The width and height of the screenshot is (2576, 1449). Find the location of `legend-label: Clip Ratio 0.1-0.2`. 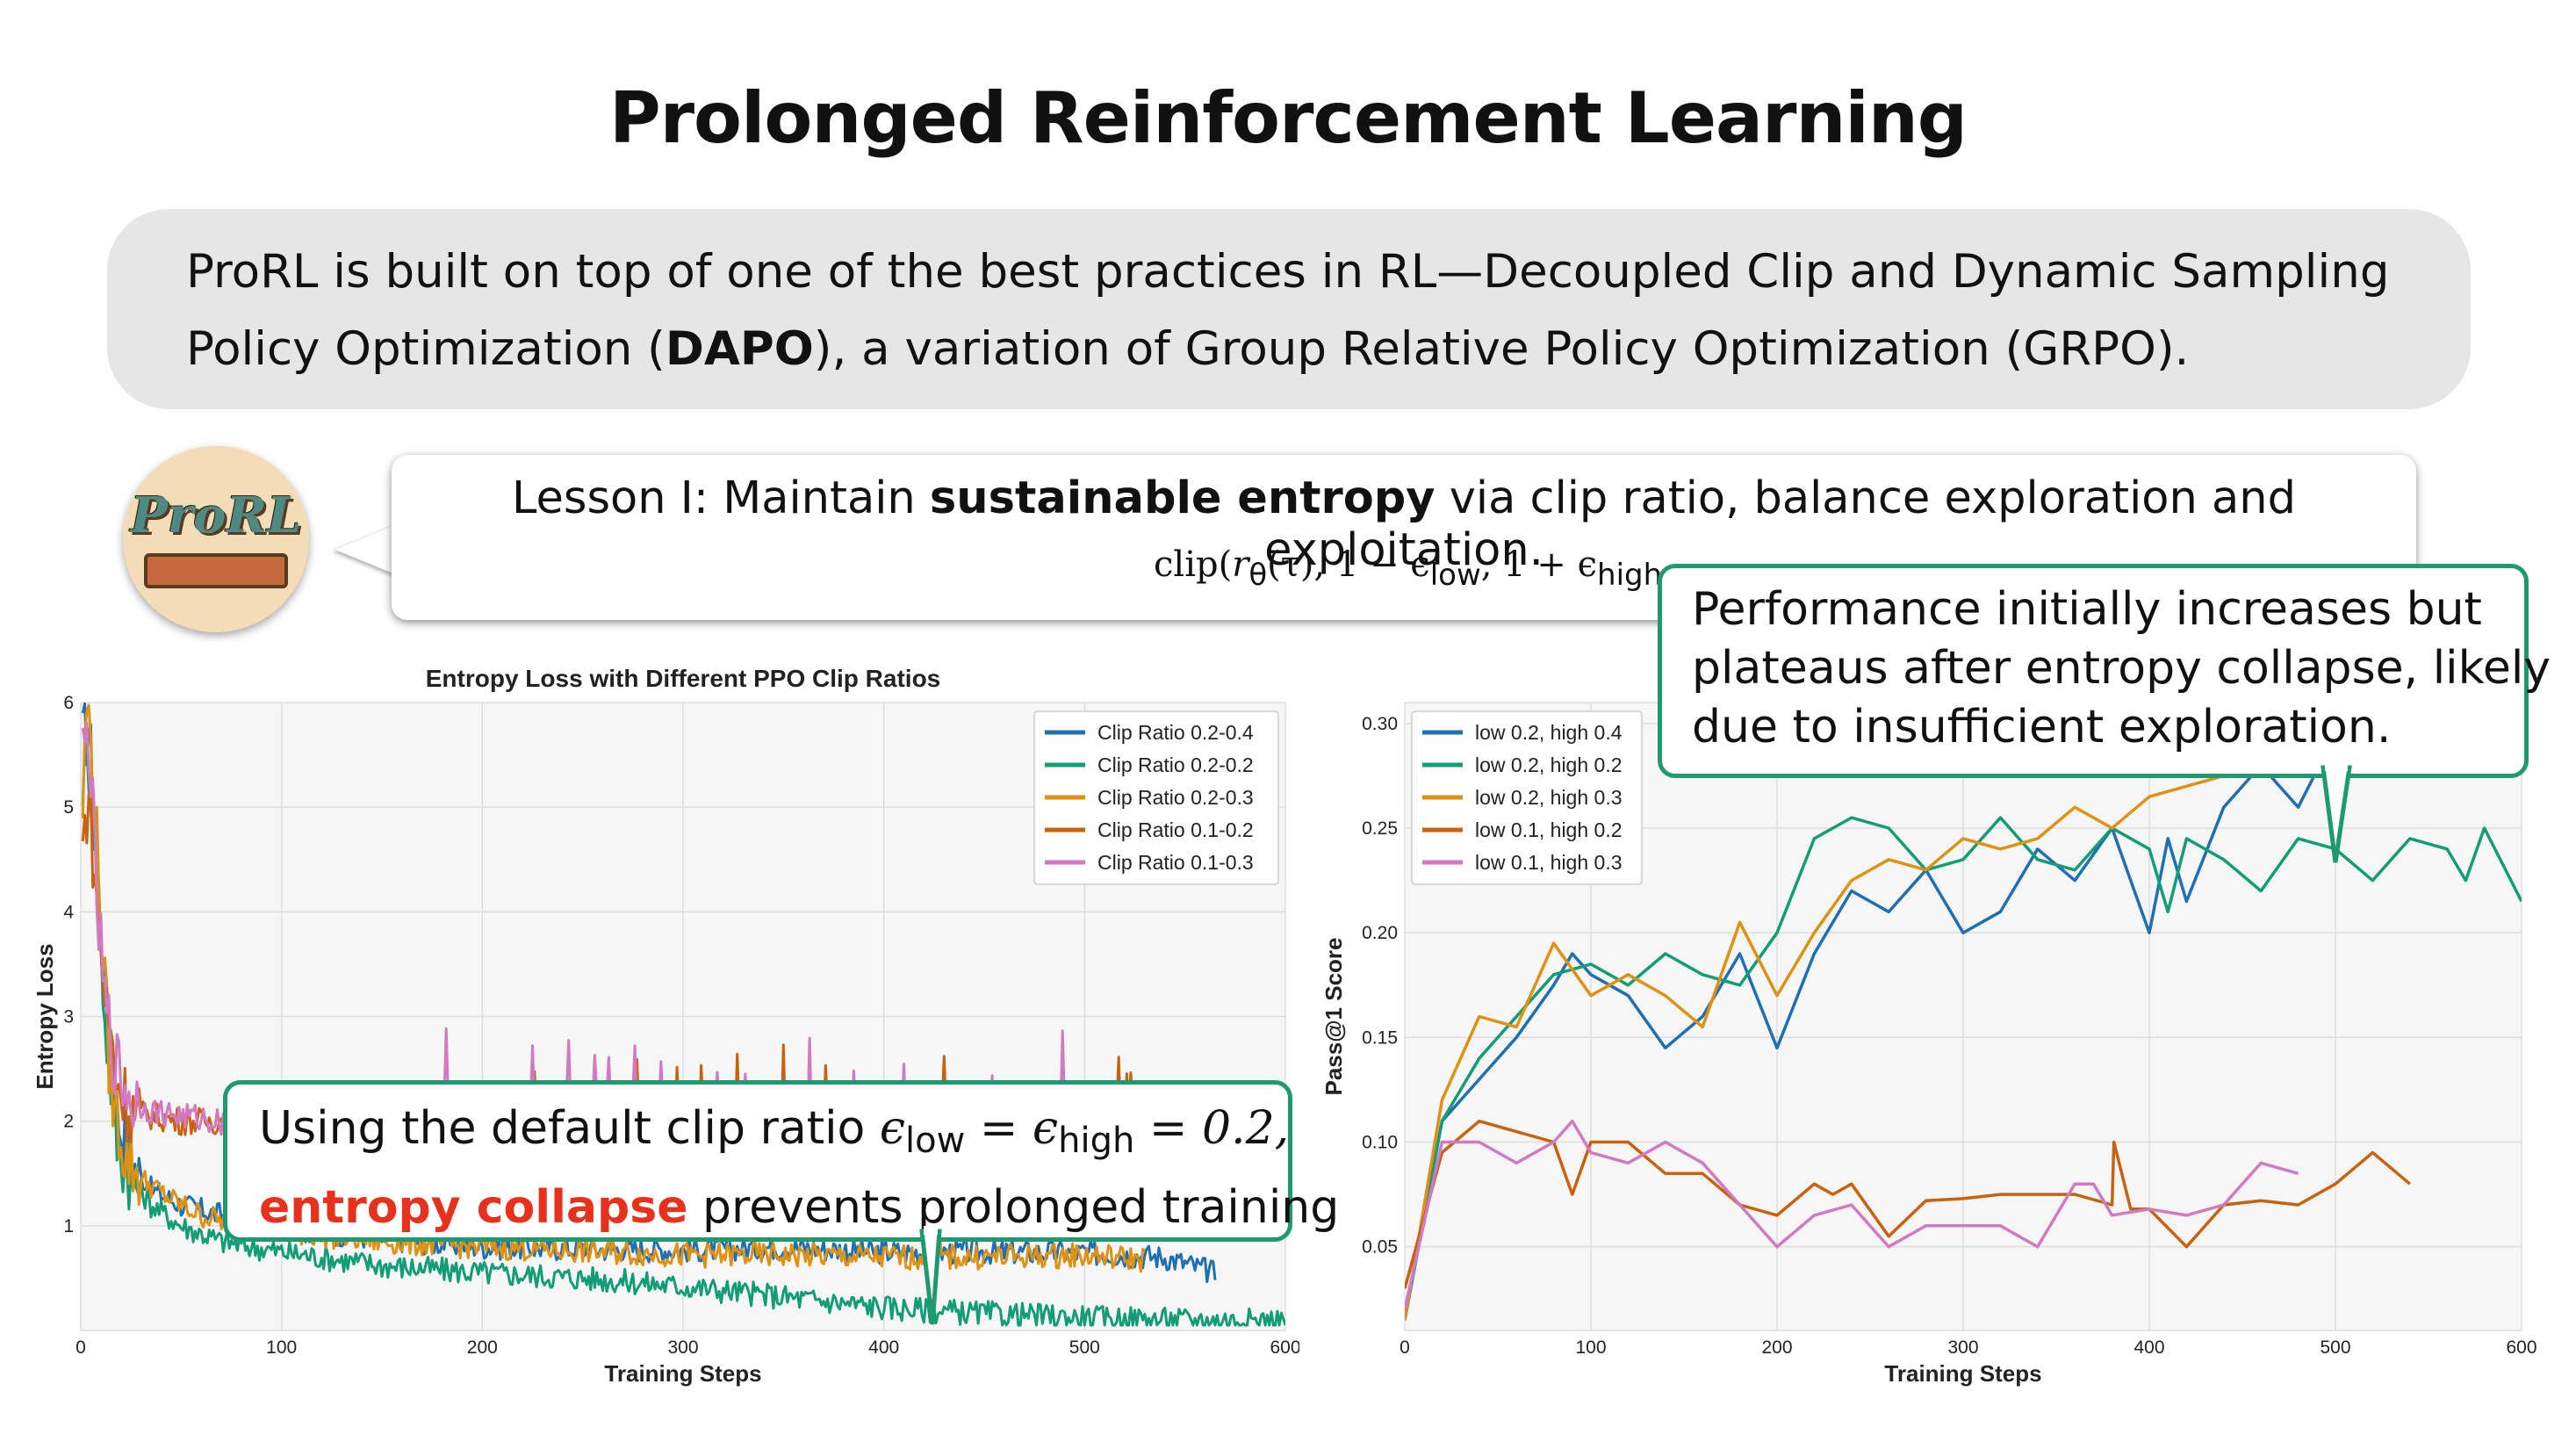

legend-label: Clip Ratio 0.1-0.2 is located at coordinates (1175, 829).